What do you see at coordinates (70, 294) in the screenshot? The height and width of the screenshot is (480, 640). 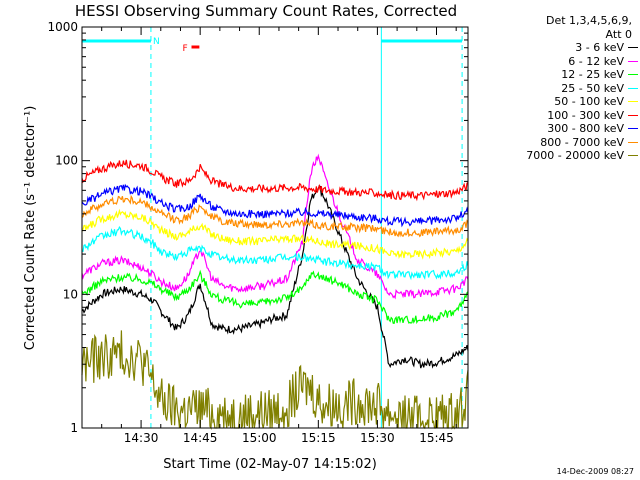 I see `y-tick-label-1: 10` at bounding box center [70, 294].